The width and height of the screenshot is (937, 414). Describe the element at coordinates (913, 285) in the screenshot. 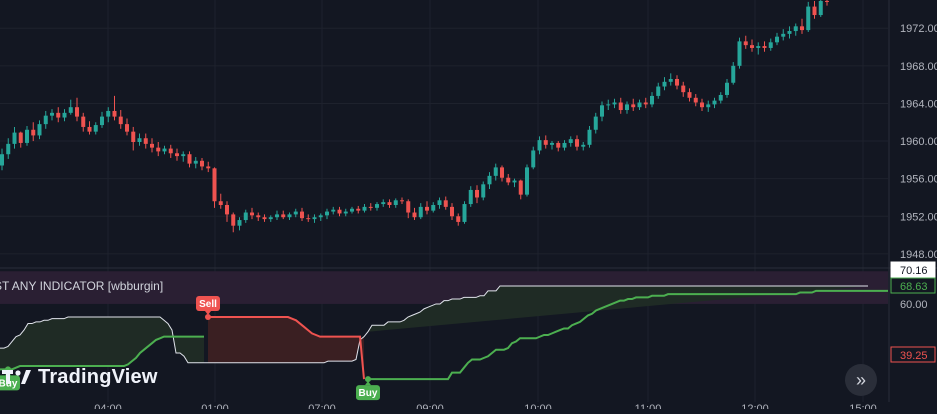

I see `last-value-badge: 68.63` at that location.